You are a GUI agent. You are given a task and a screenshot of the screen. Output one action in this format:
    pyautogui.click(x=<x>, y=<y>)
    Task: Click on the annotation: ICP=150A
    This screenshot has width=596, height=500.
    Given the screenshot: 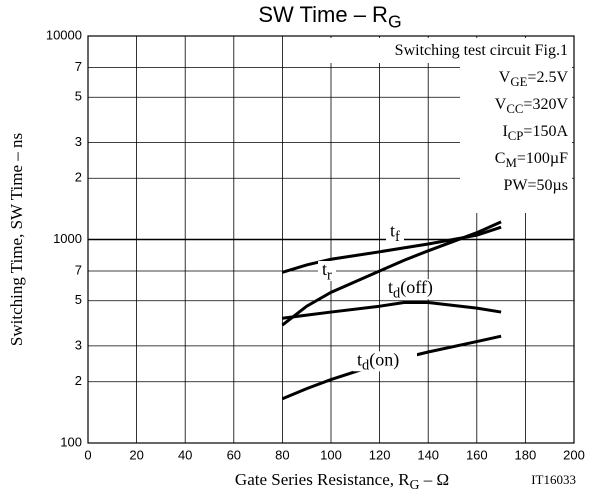 What is the action you would take?
    pyautogui.click(x=535, y=133)
    